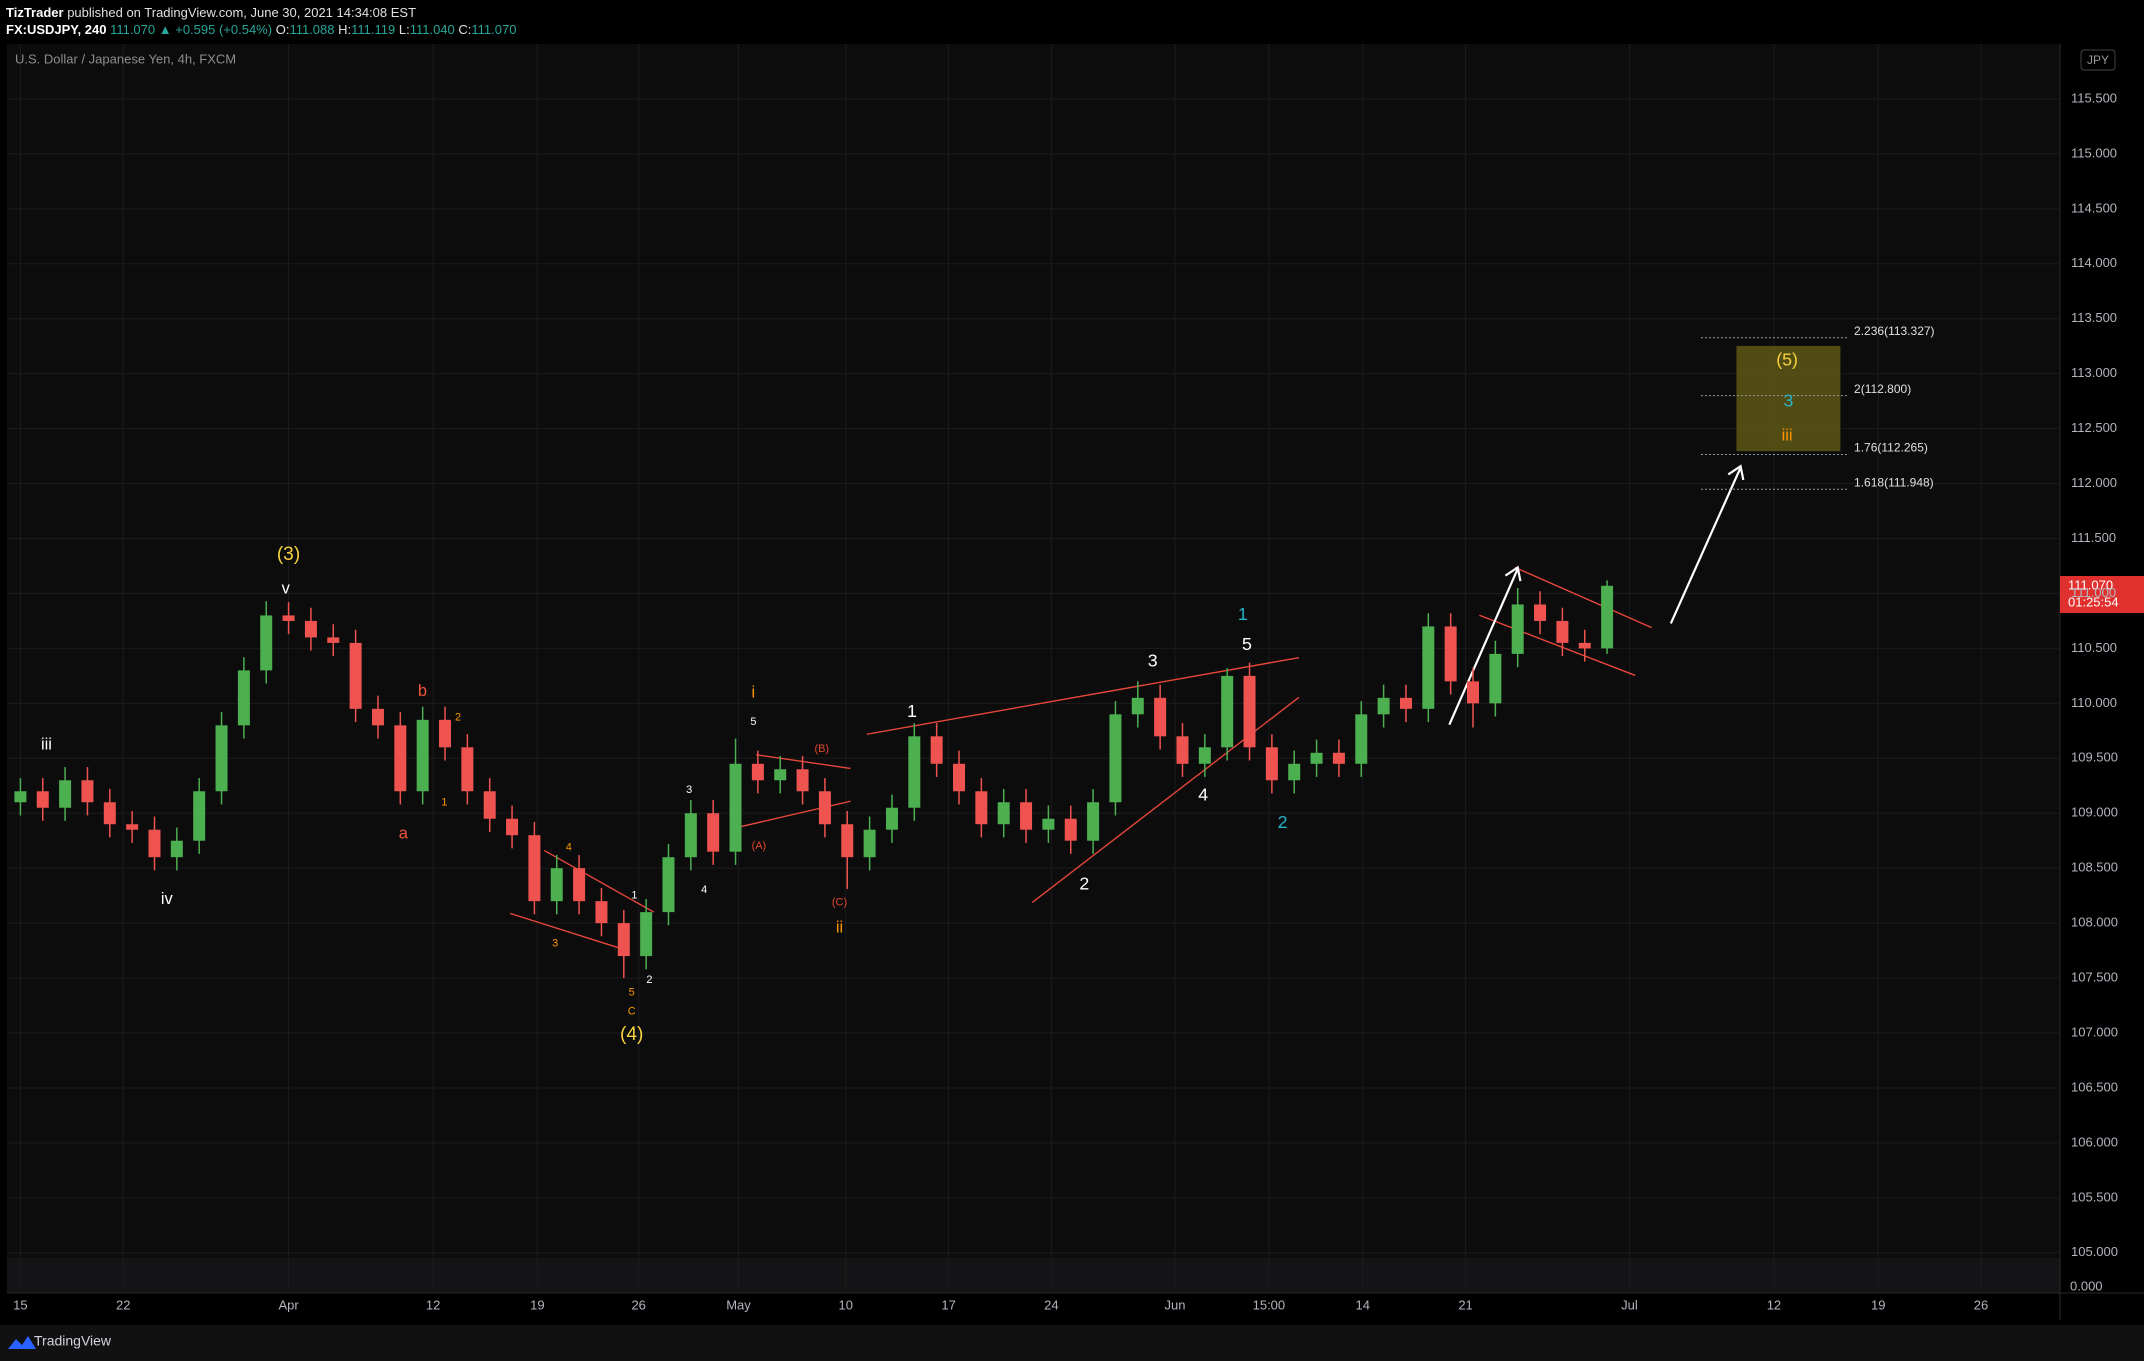  I want to click on y-tick-label: 114.000, so click(2094, 262).